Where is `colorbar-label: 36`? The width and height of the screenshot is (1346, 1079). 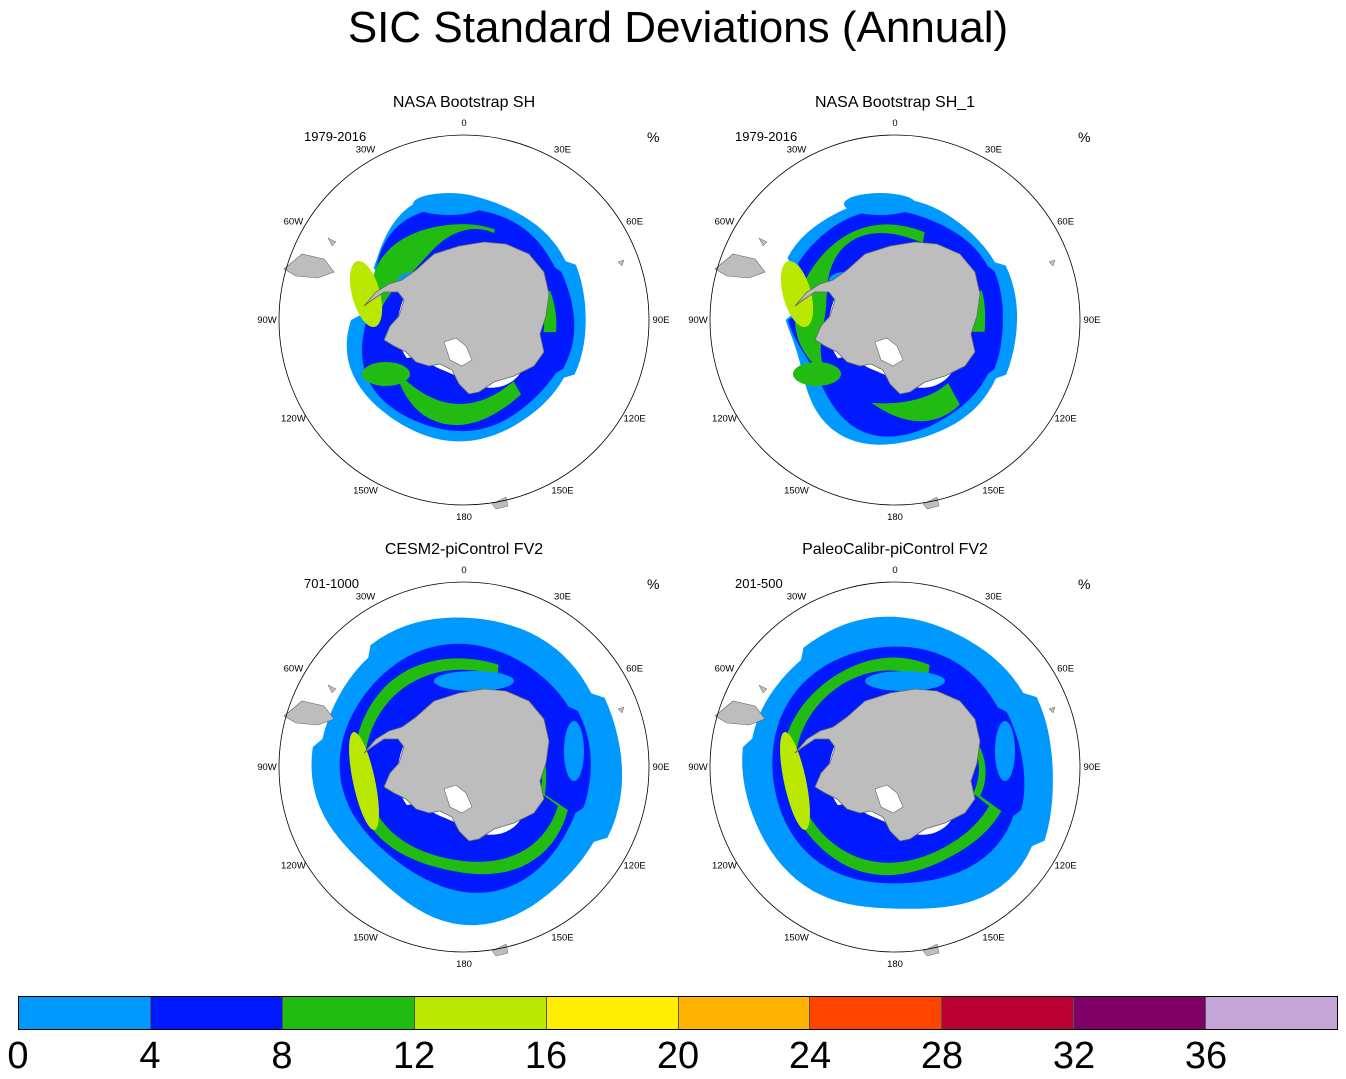
colorbar-label: 36 is located at coordinates (1206, 1056).